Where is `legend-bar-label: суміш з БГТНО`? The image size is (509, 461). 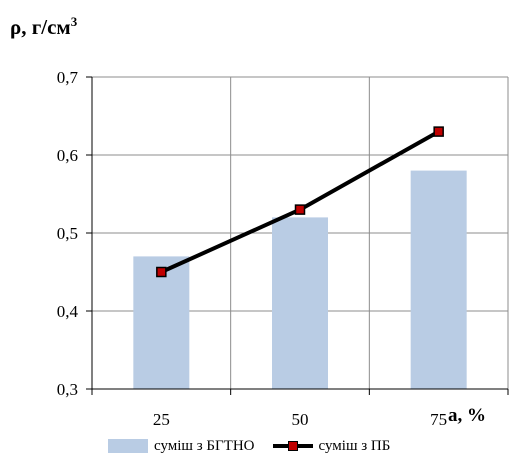
legend-bar-label: суміш з БГТНО is located at coordinates (204, 445).